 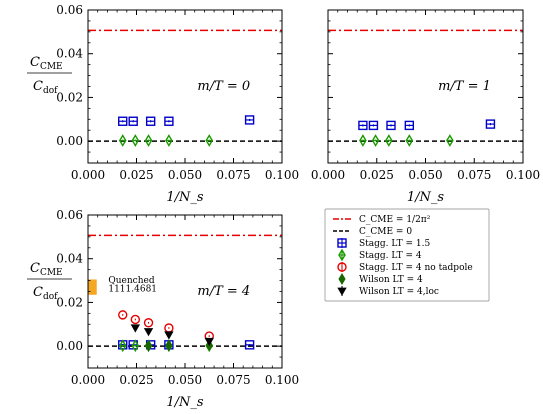 I want to click on legend-label: Wilson LT = 4,loc, so click(x=399, y=292).